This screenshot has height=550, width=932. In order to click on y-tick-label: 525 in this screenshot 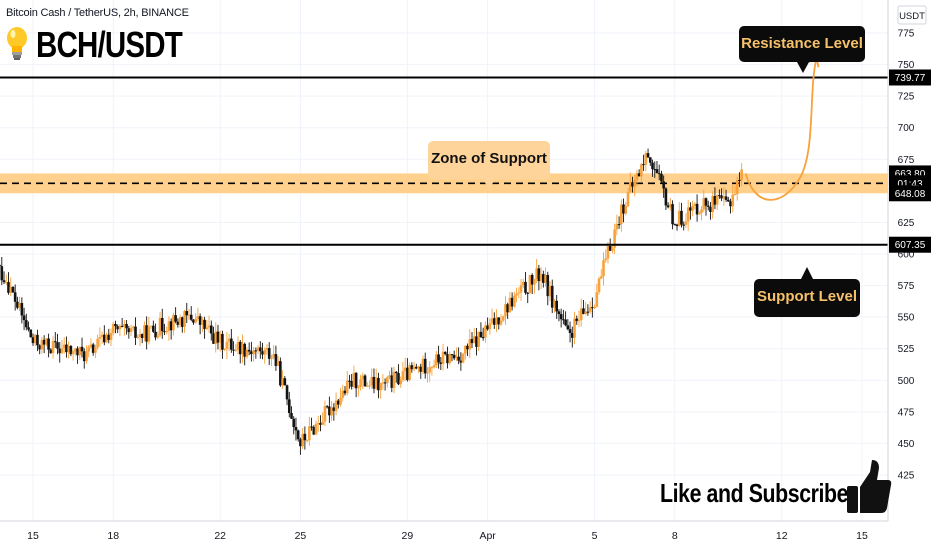, I will do `click(906, 349)`.